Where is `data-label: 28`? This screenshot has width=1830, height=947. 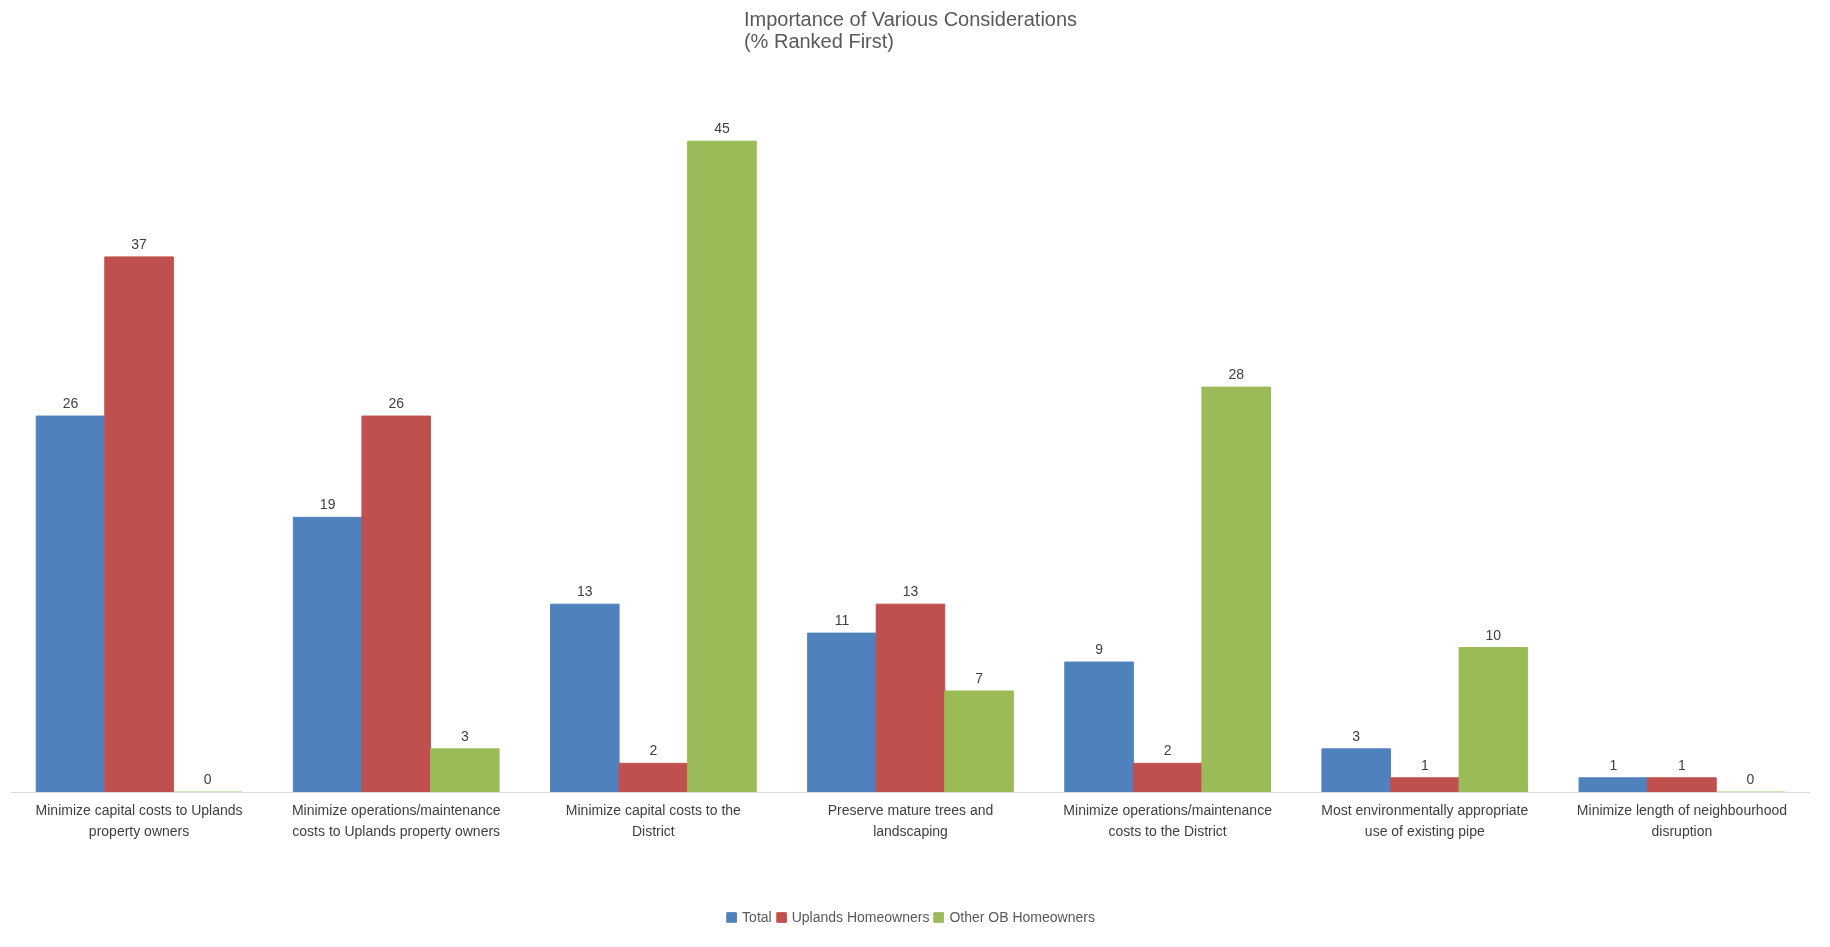 data-label: 28 is located at coordinates (1236, 374).